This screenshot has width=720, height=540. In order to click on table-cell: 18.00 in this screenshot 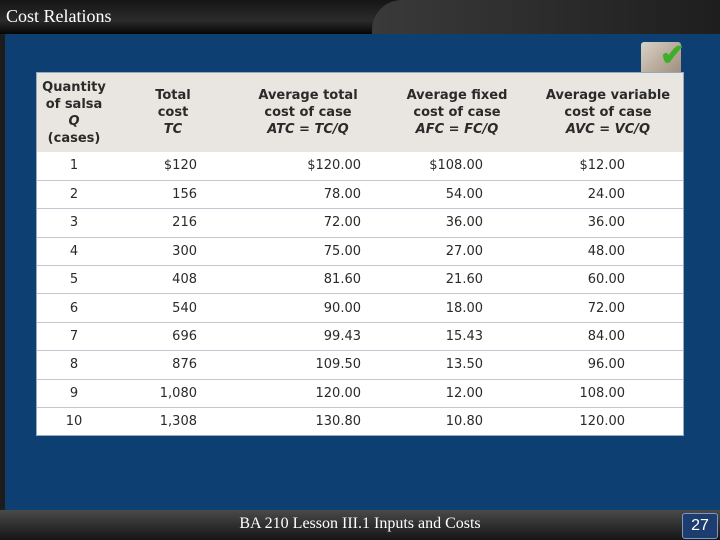, I will do `click(464, 308)`.